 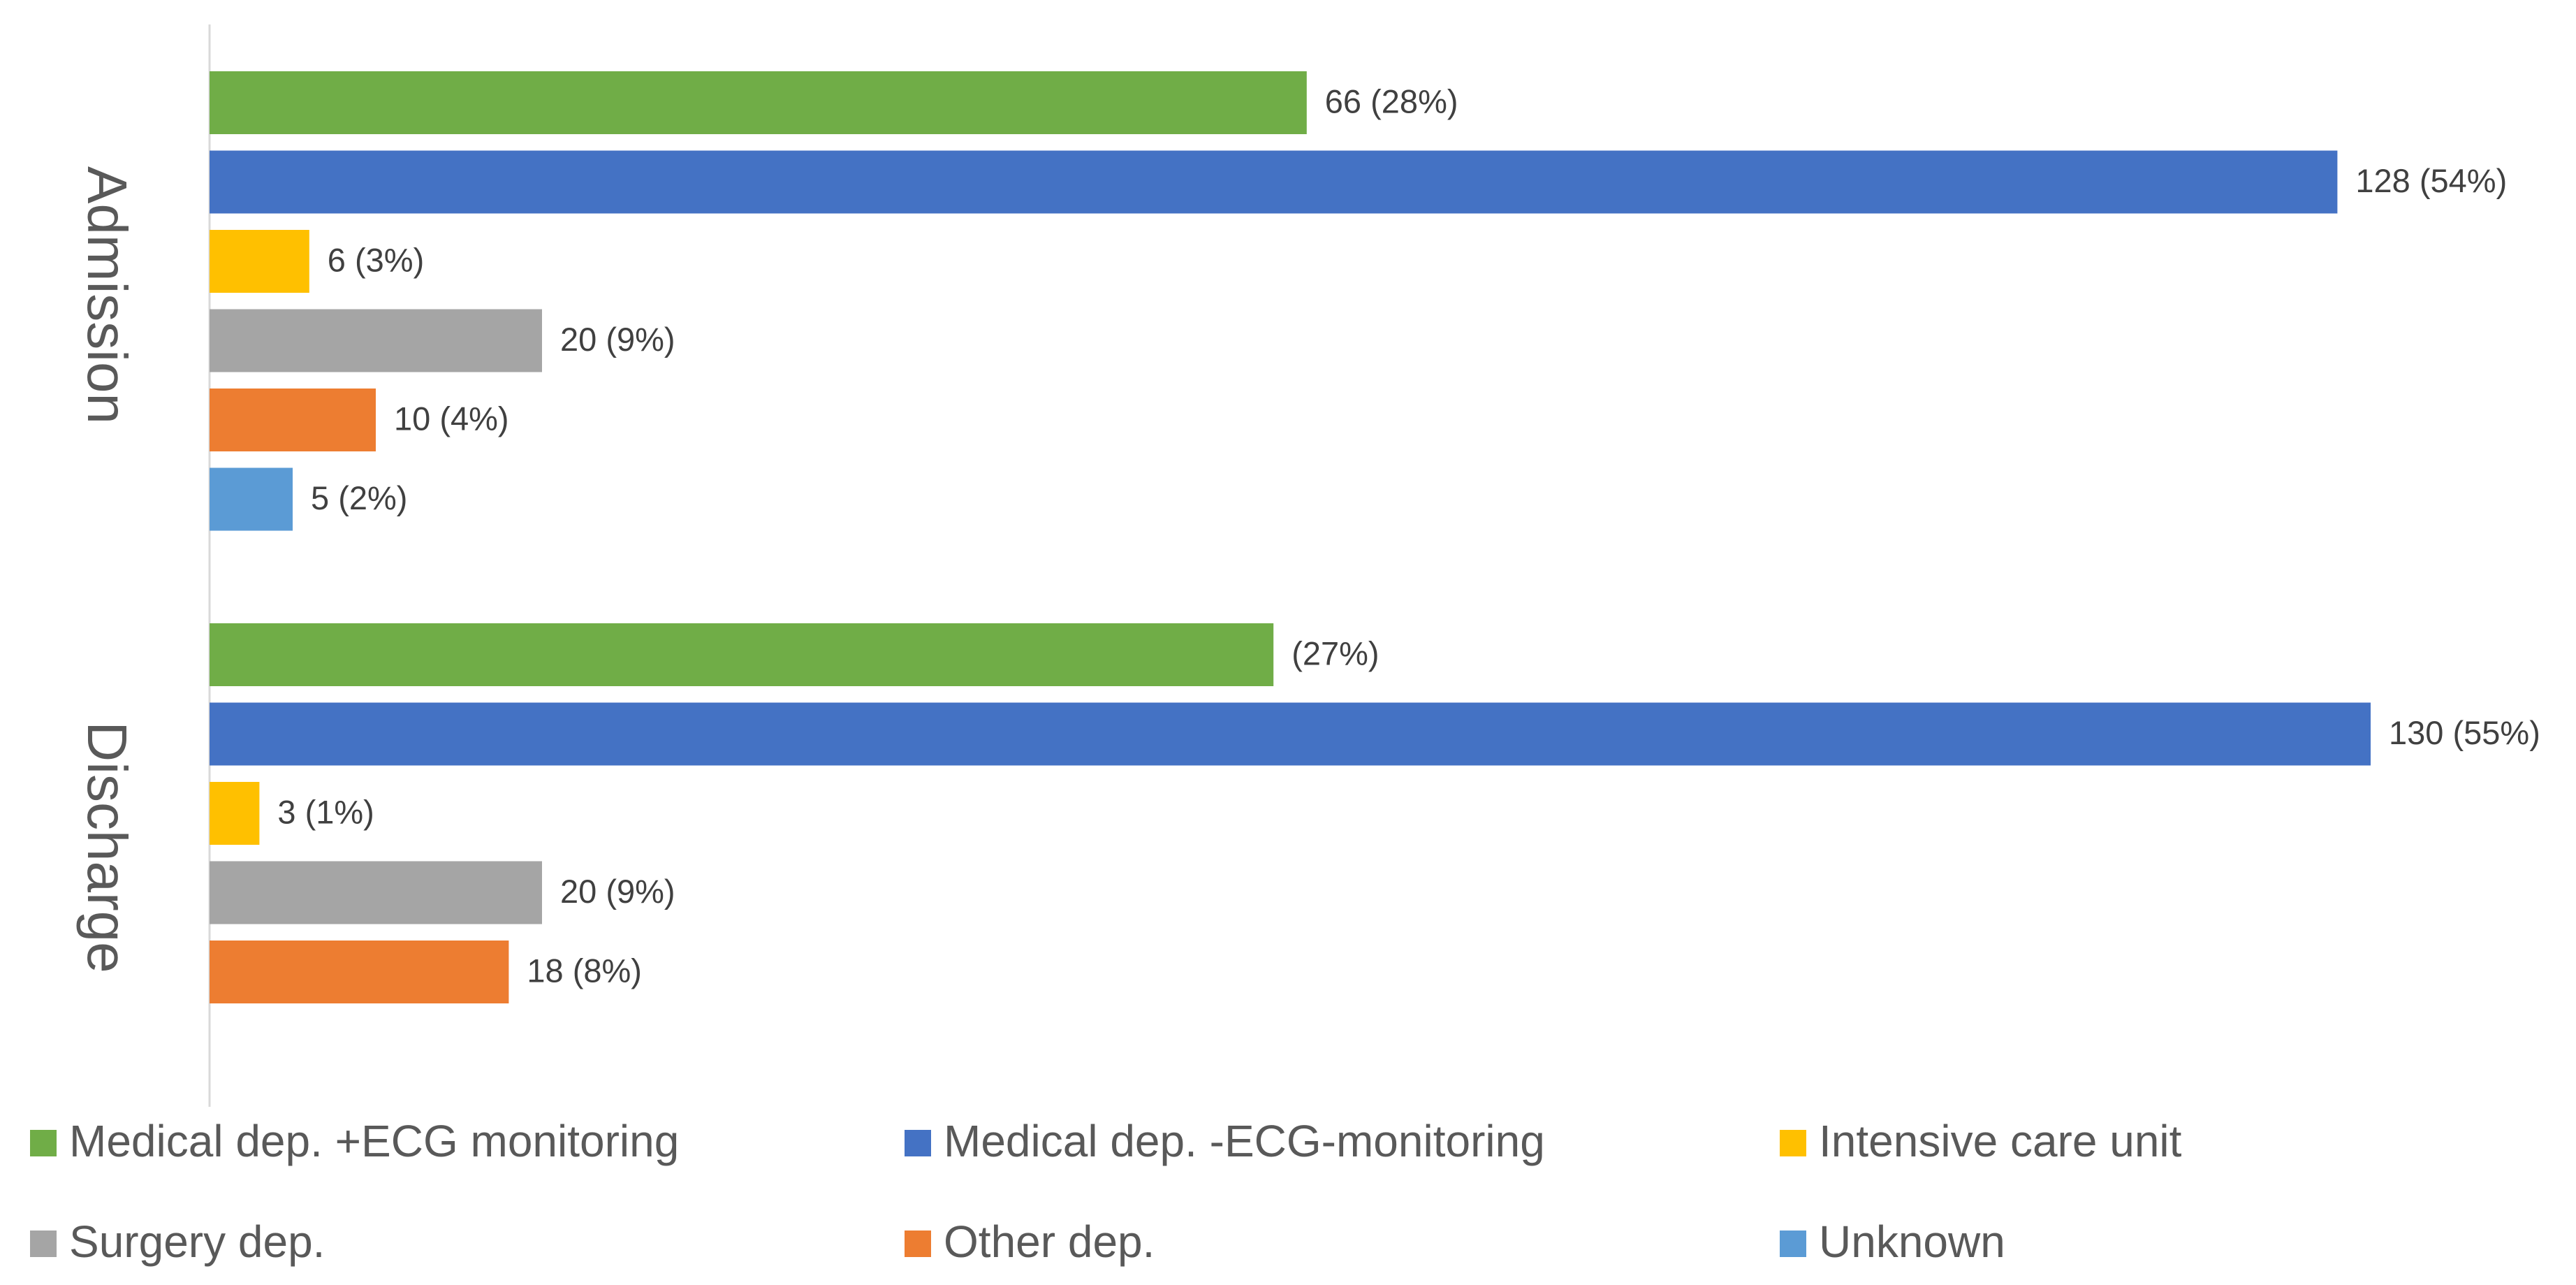 What do you see at coordinates (584, 970) in the screenshot?
I see `value-label: 18 (8%)` at bounding box center [584, 970].